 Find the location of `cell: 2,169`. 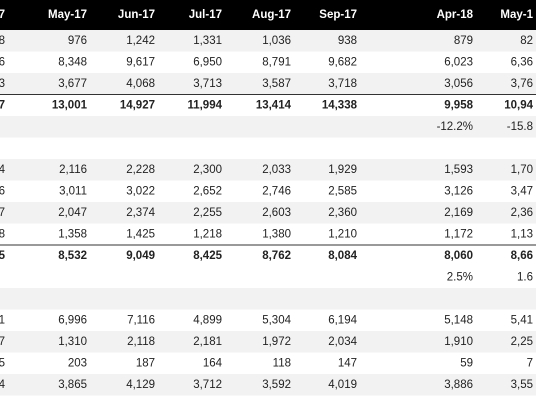

cell: 2,169 is located at coordinates (458, 213).